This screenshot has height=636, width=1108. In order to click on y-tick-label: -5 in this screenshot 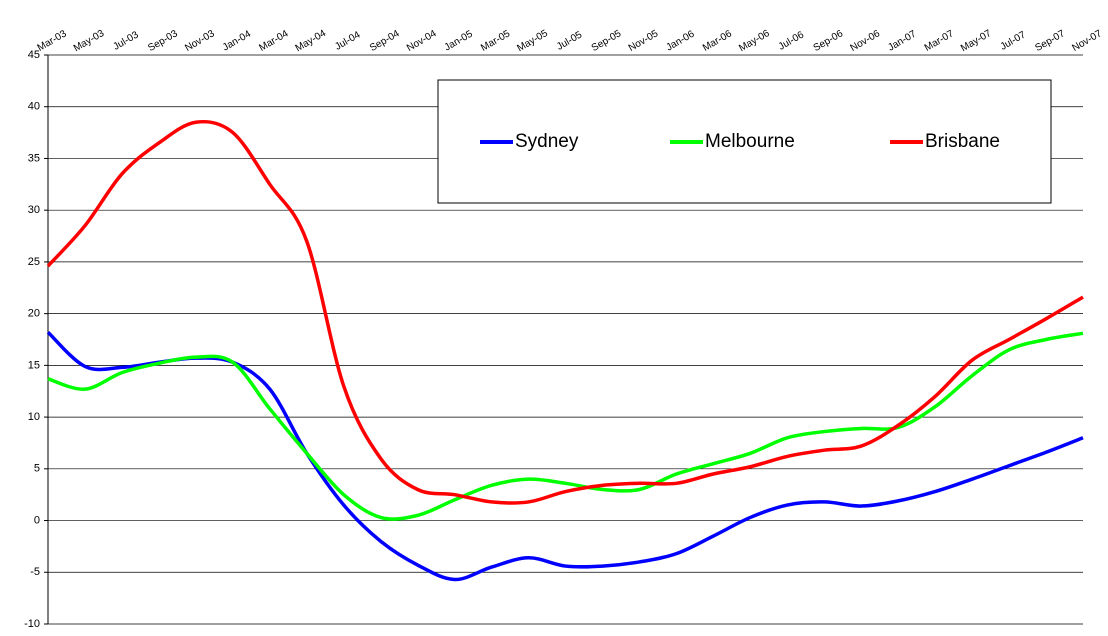, I will do `click(35, 572)`.